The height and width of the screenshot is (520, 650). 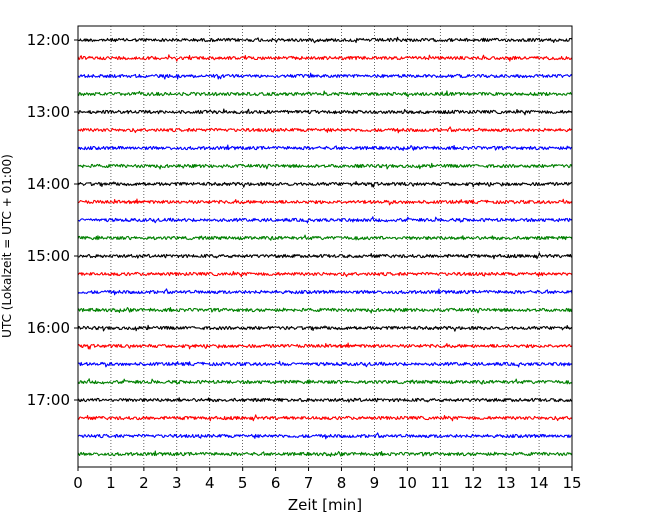 I want to click on y-tick-label: 15:00, so click(x=48, y=256).